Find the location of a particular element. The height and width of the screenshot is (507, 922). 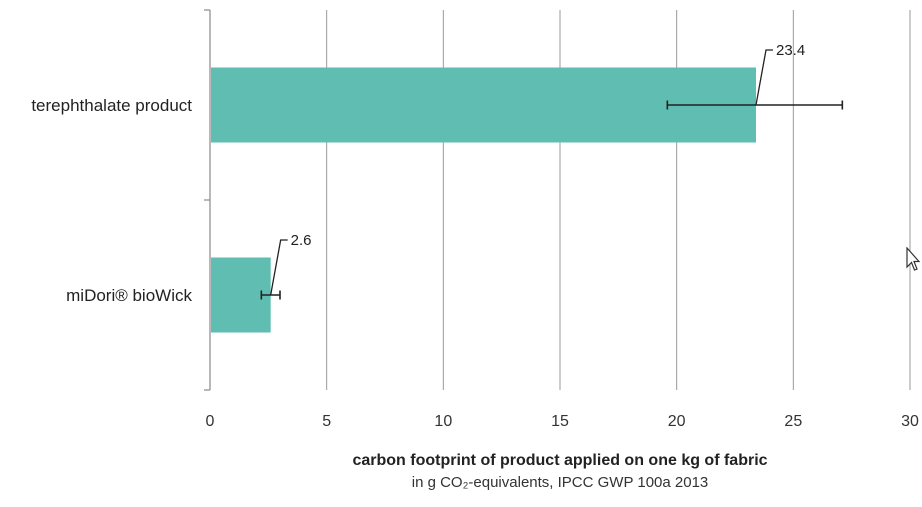

x-tick-label-20: 20 is located at coordinates (677, 421).